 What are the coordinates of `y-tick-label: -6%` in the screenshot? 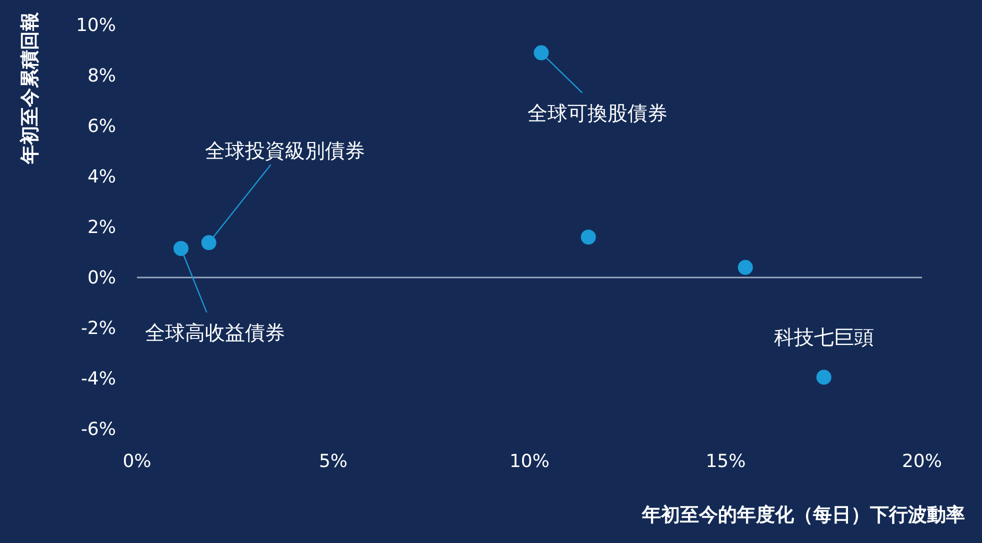 It's located at (98, 429).